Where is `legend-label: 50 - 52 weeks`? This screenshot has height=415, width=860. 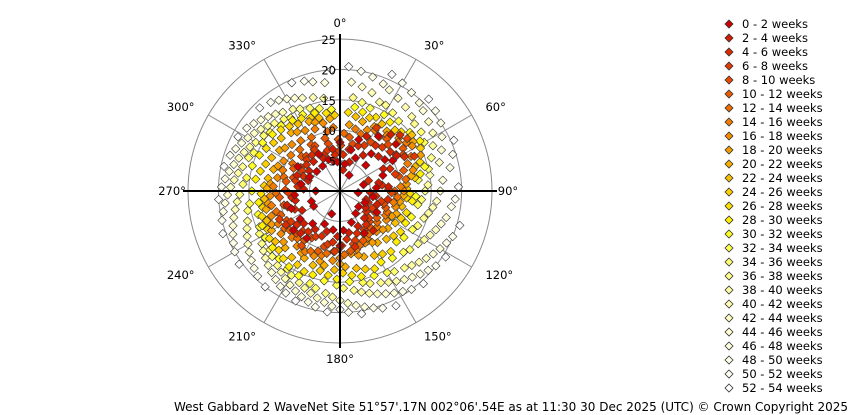 legend-label: 50 - 52 weeks is located at coordinates (782, 374).